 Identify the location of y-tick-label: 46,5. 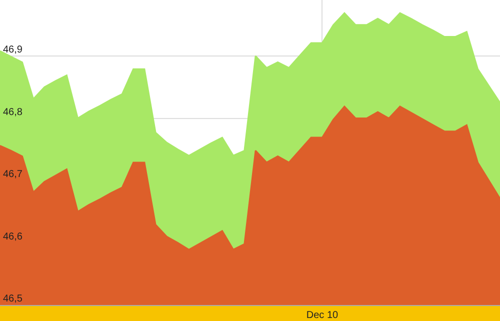
(13, 299).